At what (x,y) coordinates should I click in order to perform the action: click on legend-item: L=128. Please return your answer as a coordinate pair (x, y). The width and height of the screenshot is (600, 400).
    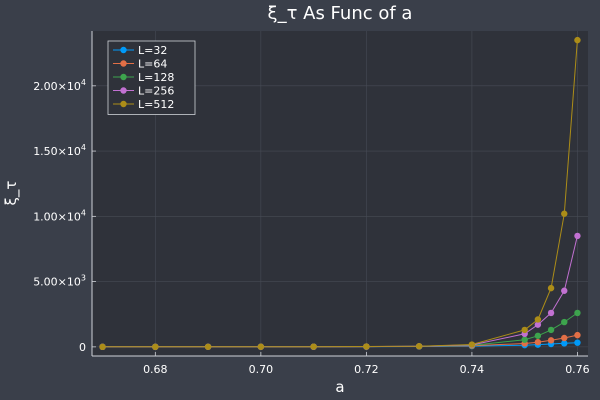
    Looking at the image, I should click on (143, 77).